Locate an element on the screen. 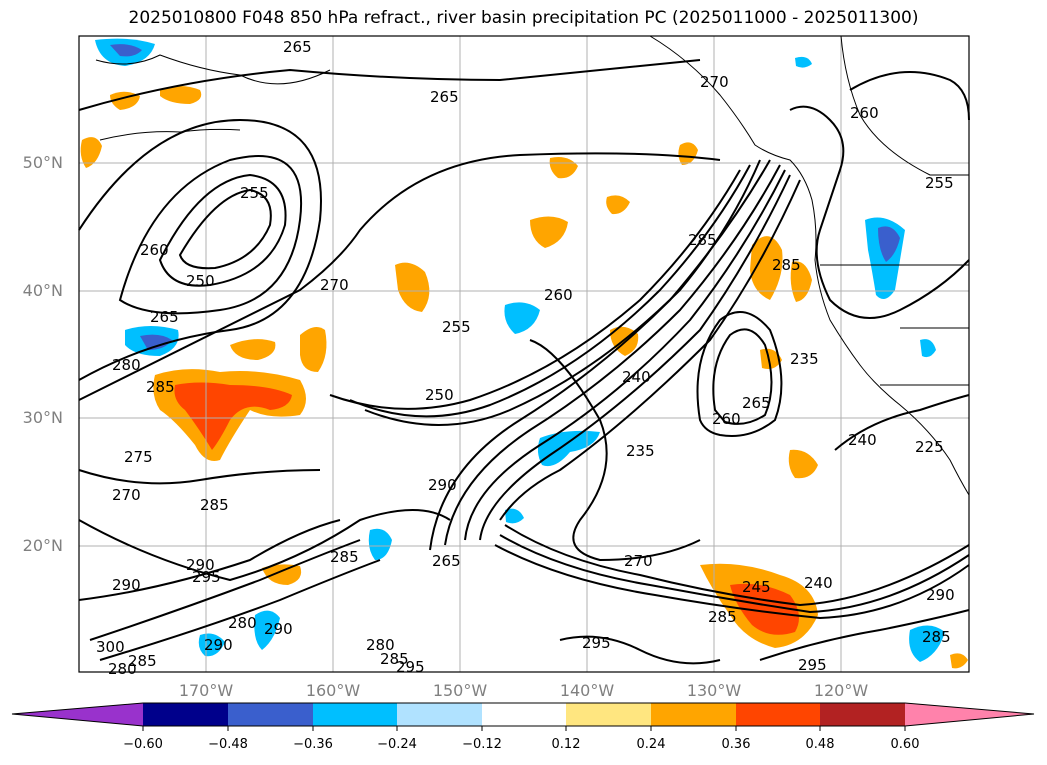 The height and width of the screenshot is (765, 1047). lat-label: 20°N is located at coordinates (42, 545).